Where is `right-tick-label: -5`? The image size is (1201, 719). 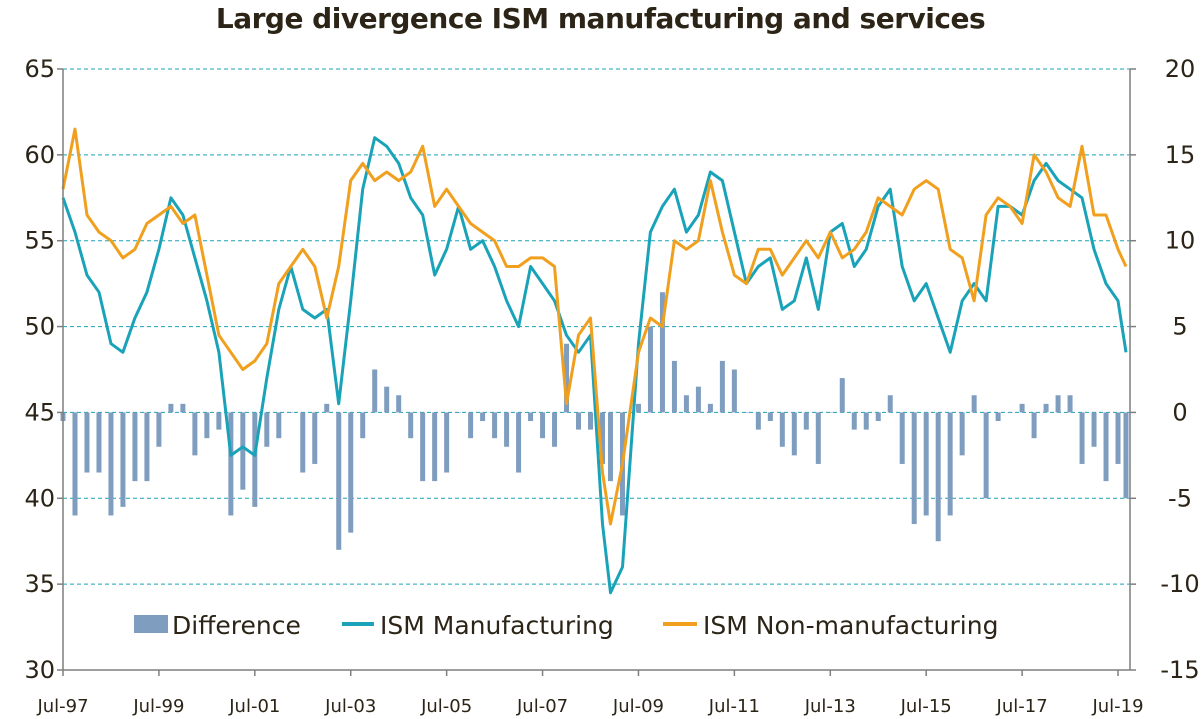
right-tick-label: -5 is located at coordinates (1180, 498).